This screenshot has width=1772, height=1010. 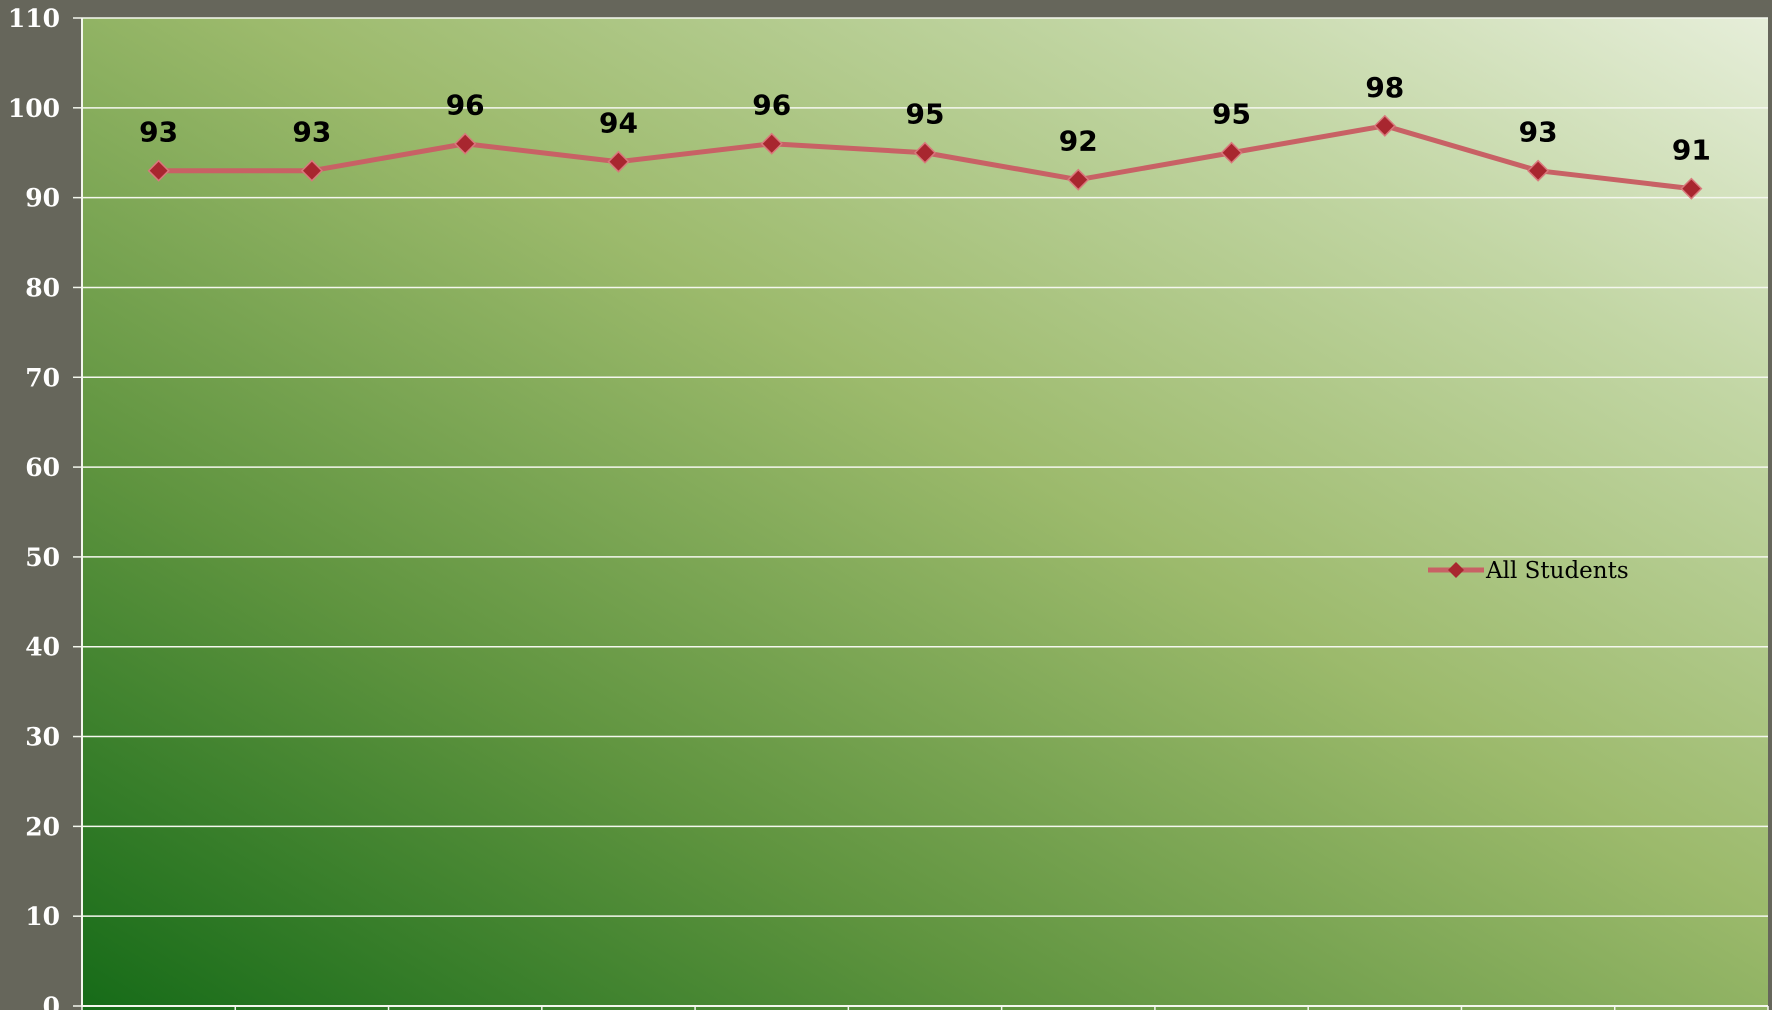 I want to click on data-label: 91, so click(x=1691, y=150).